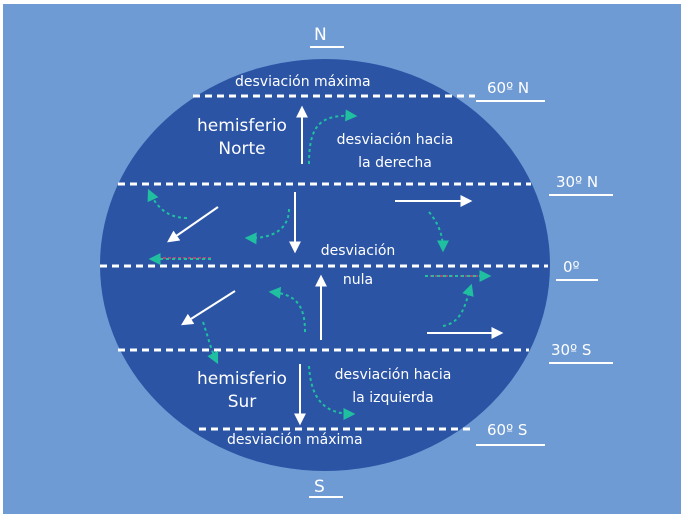  I want to click on deflection-center-up, so click(287, 309).